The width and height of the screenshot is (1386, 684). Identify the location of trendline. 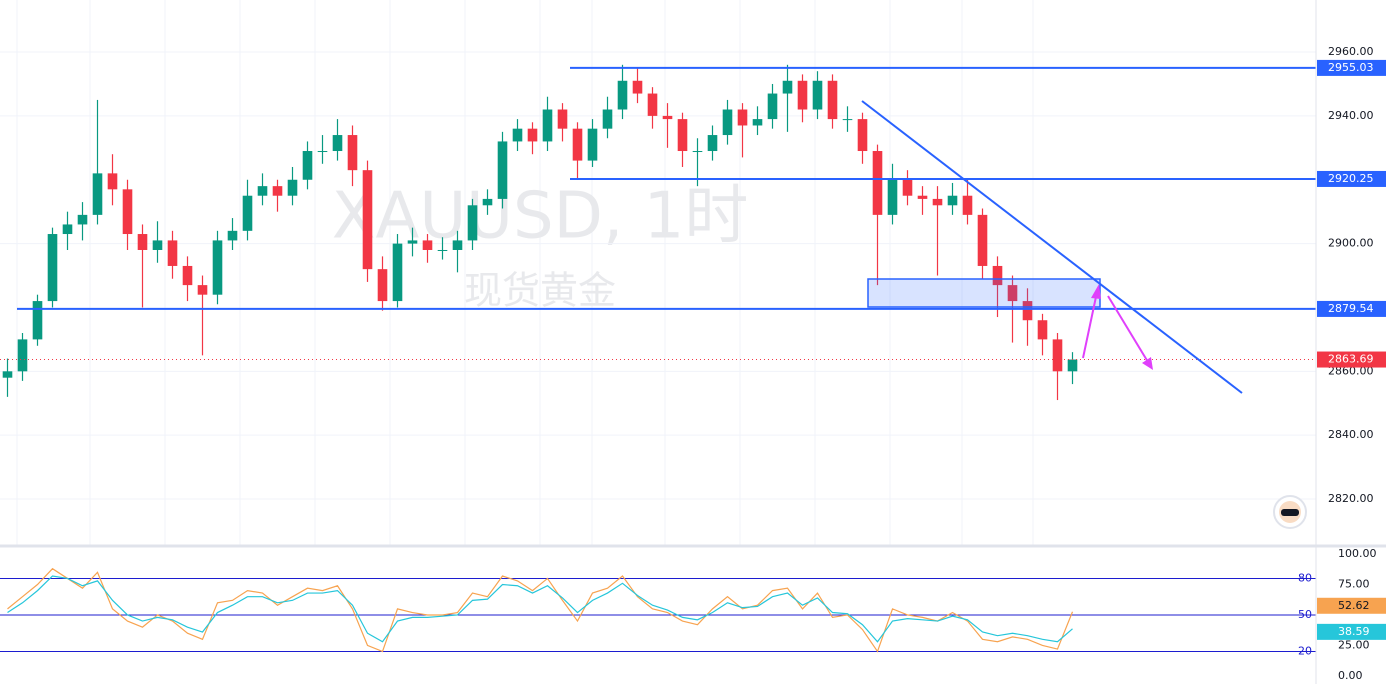
(1052, 247).